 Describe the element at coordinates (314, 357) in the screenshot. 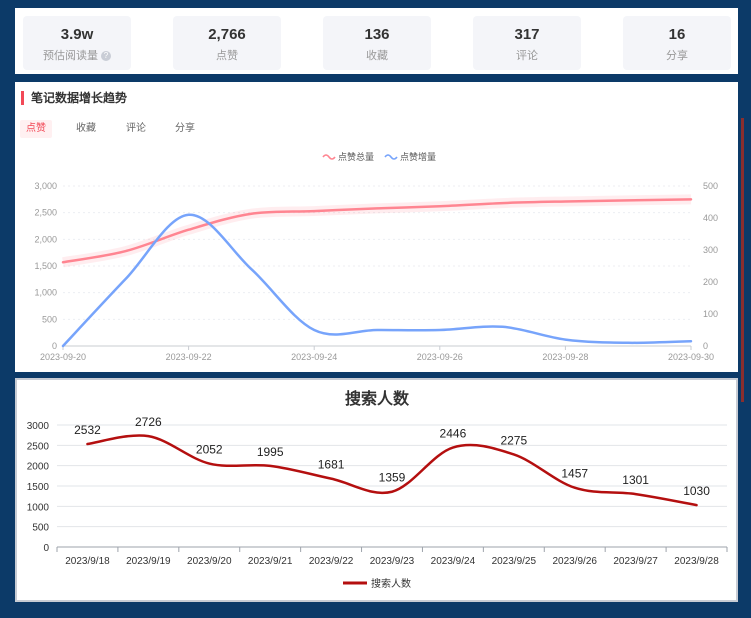

I see `x-tick-label: 2023-09-24` at that location.